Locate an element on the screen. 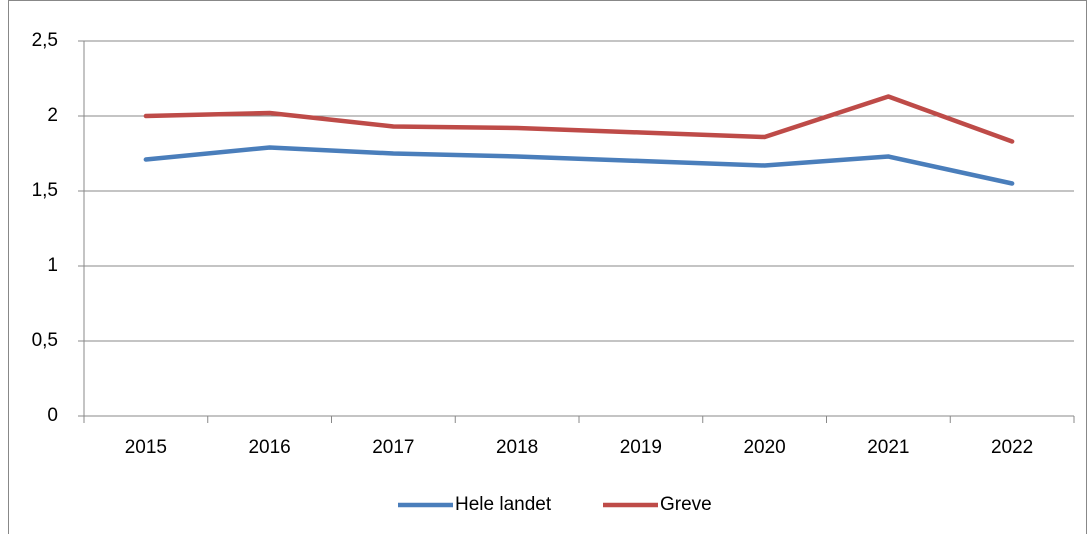 Image resolution: width=1088 pixels, height=534 pixels. x-tick-label: 2020 is located at coordinates (764, 447).